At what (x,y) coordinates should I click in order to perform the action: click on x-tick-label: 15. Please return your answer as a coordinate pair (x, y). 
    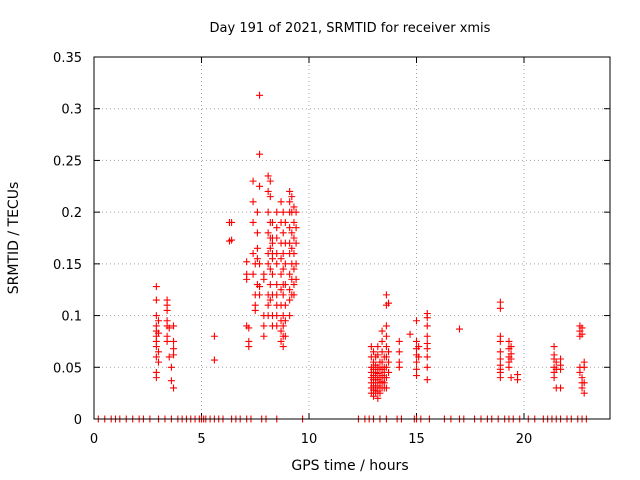
    Looking at the image, I should click on (416, 439).